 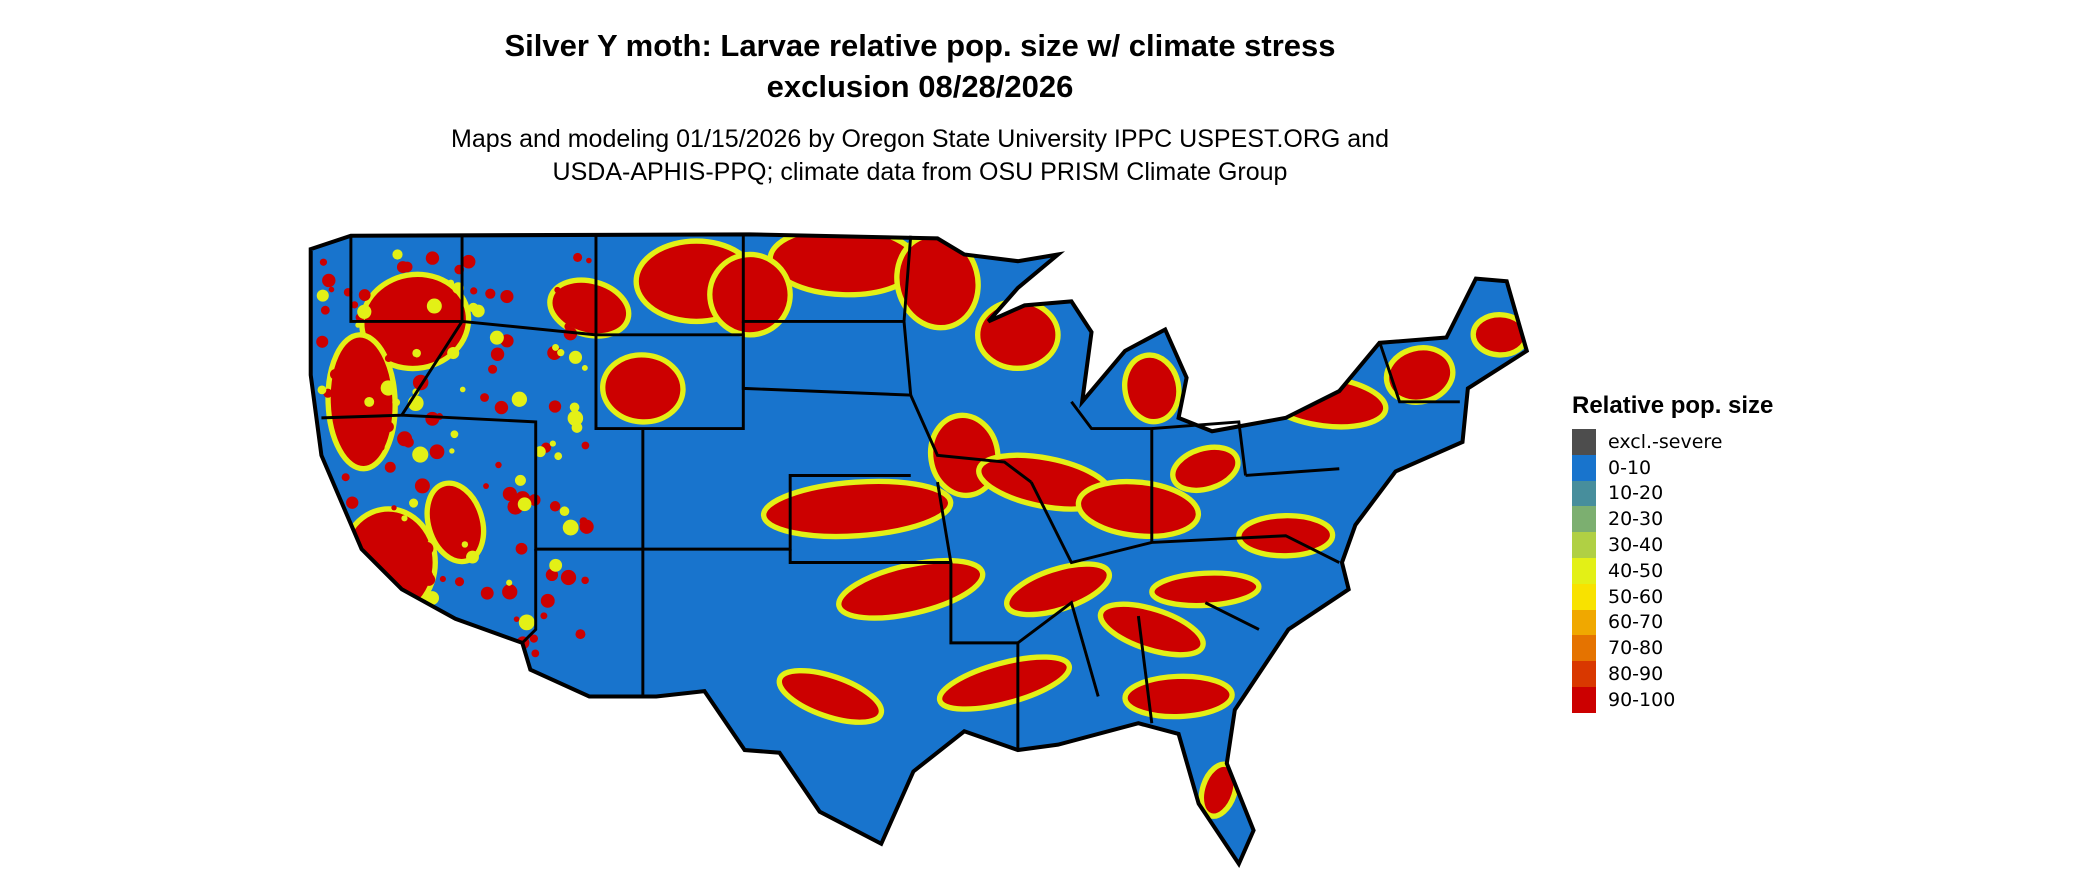 What do you see at coordinates (1672, 570) in the screenshot?
I see `legend-item: 40-50` at bounding box center [1672, 570].